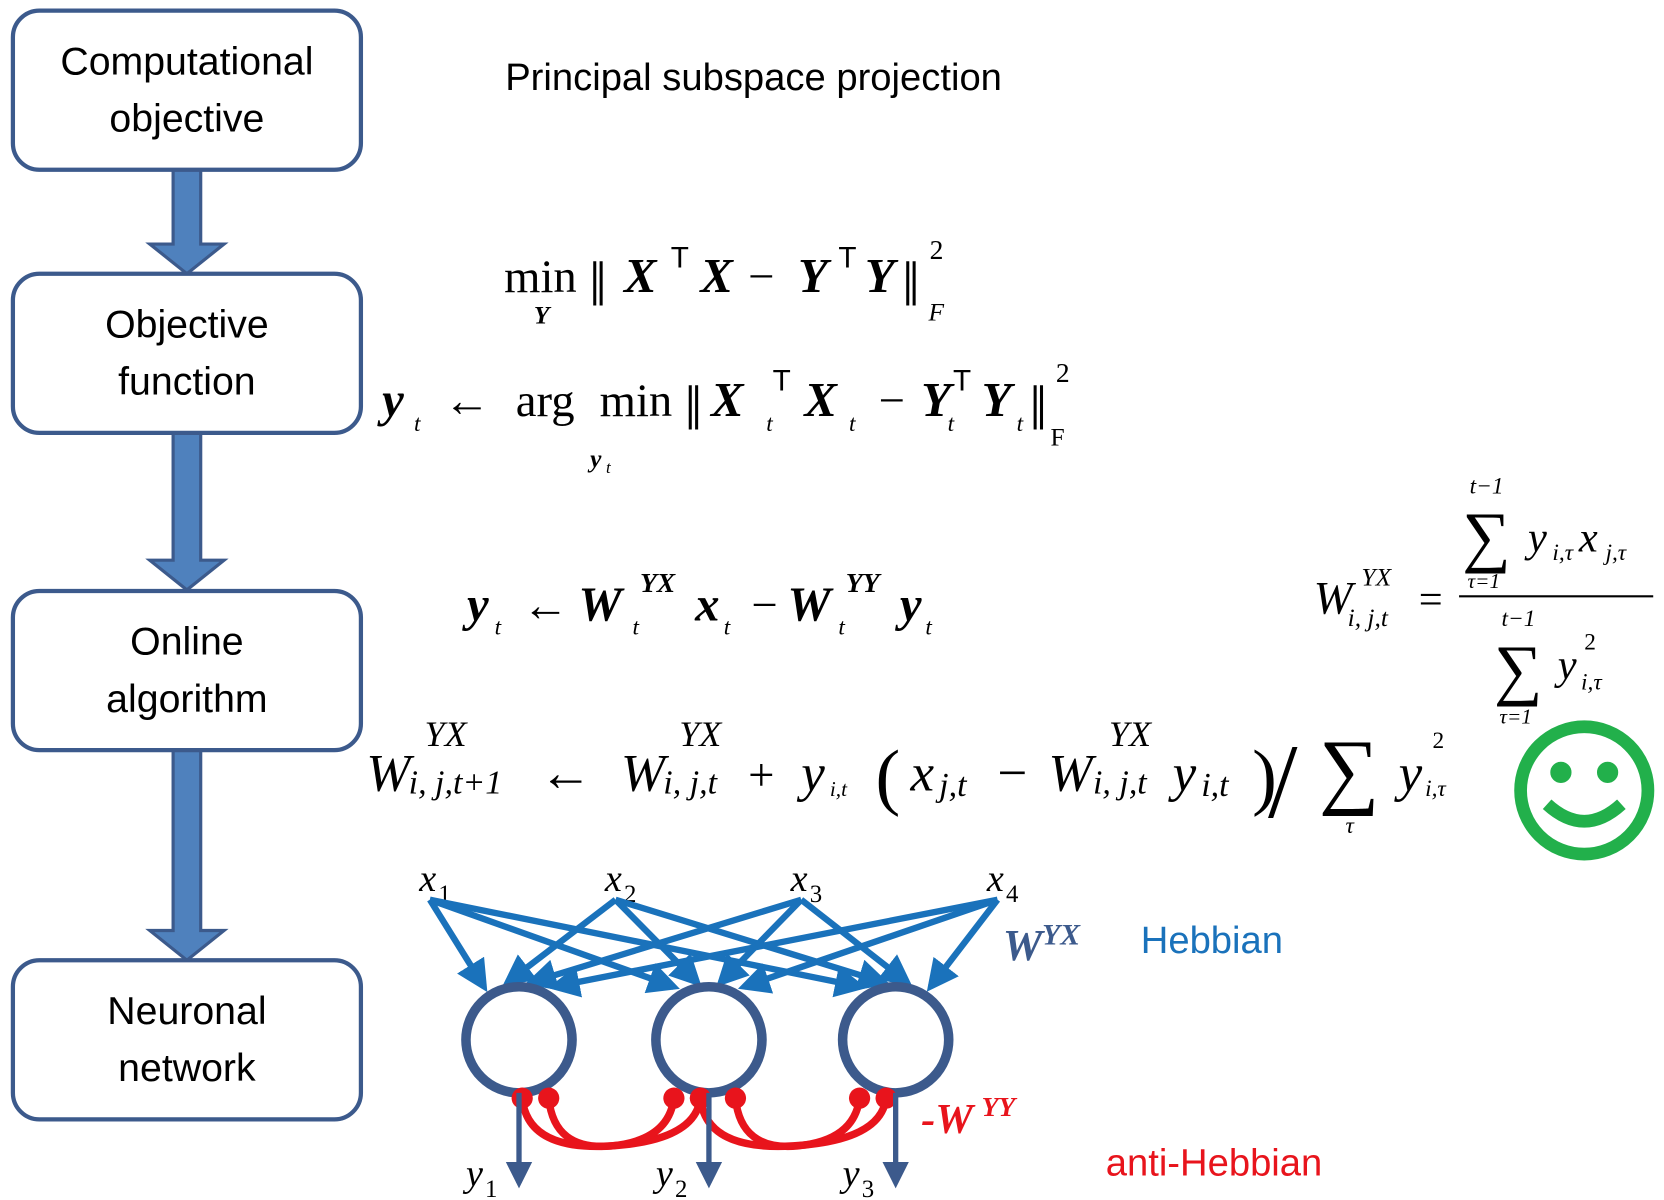  Describe the element at coordinates (1436, 789) in the screenshot. I see `equation-part: i,τ` at that location.